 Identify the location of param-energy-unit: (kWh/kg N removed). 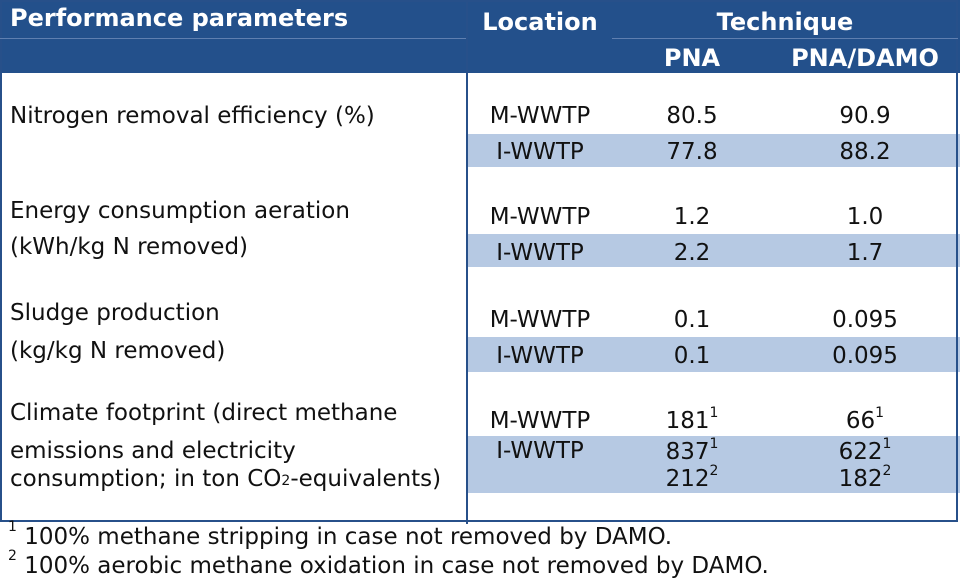
(129, 247).